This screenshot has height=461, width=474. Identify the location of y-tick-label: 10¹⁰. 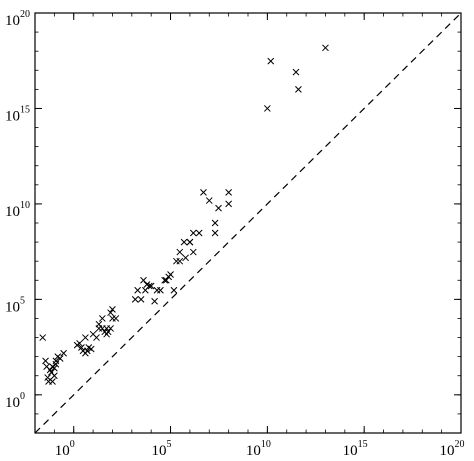
(17, 210).